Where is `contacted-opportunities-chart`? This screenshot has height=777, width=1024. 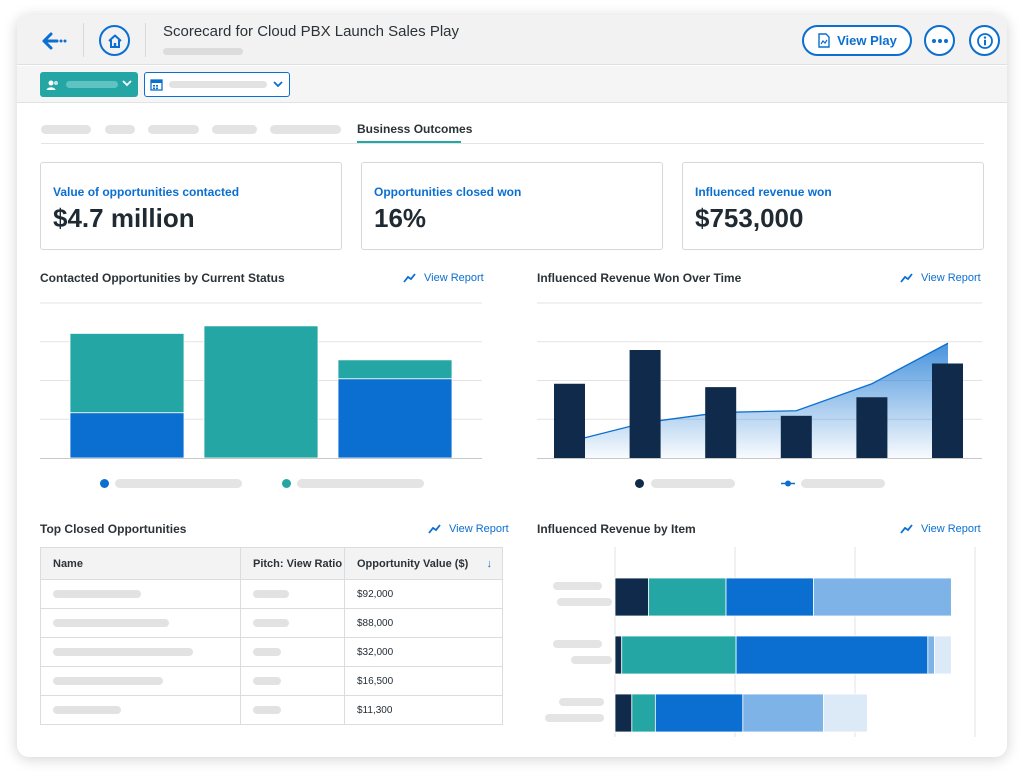
contacted-opportunities-chart is located at coordinates (261, 380).